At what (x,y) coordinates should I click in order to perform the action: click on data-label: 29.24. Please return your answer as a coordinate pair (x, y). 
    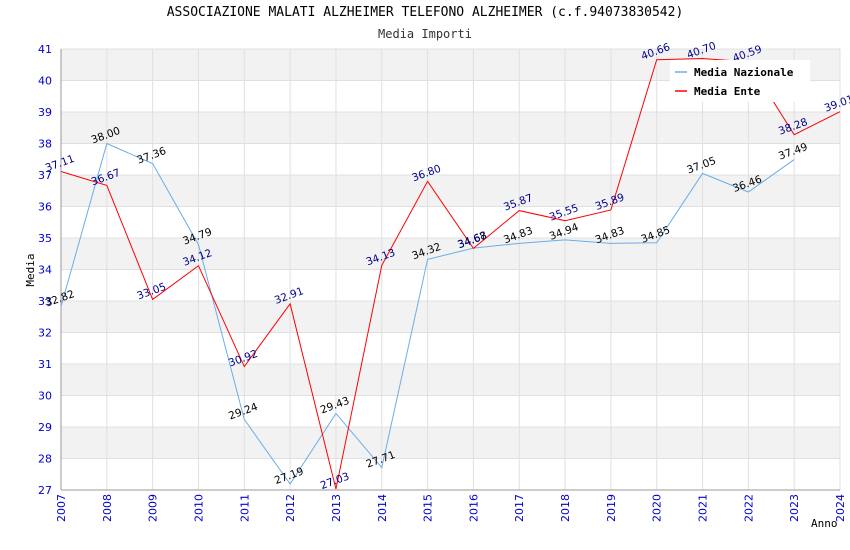
    Looking at the image, I should click on (243, 412).